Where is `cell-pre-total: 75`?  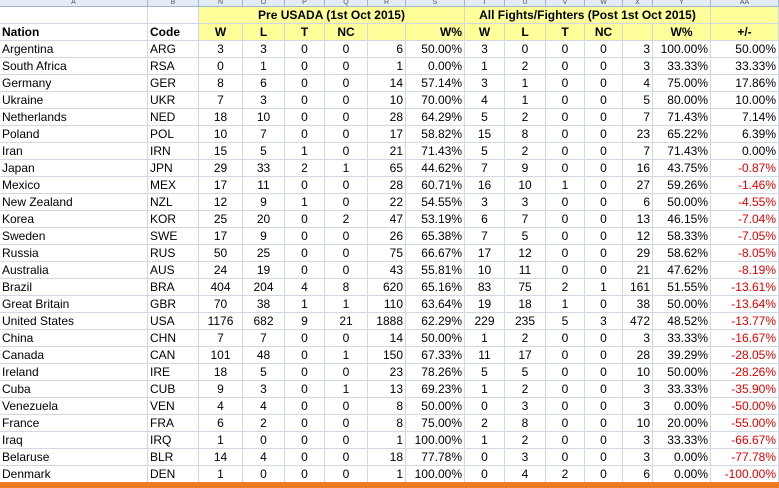 cell-pre-total: 75 is located at coordinates (387, 253).